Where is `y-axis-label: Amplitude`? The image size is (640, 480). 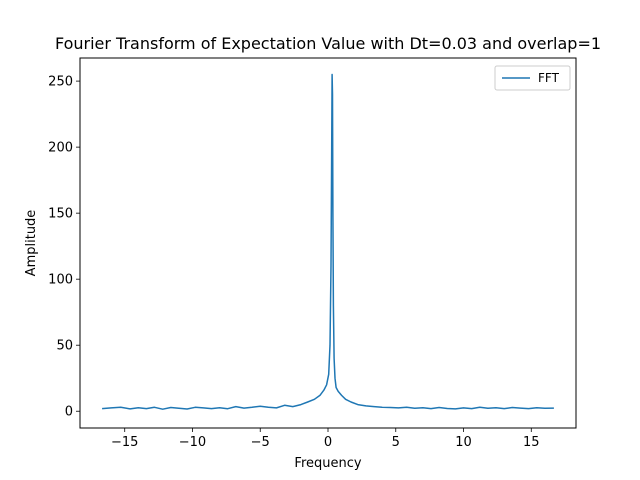 y-axis-label: Amplitude is located at coordinates (31, 243).